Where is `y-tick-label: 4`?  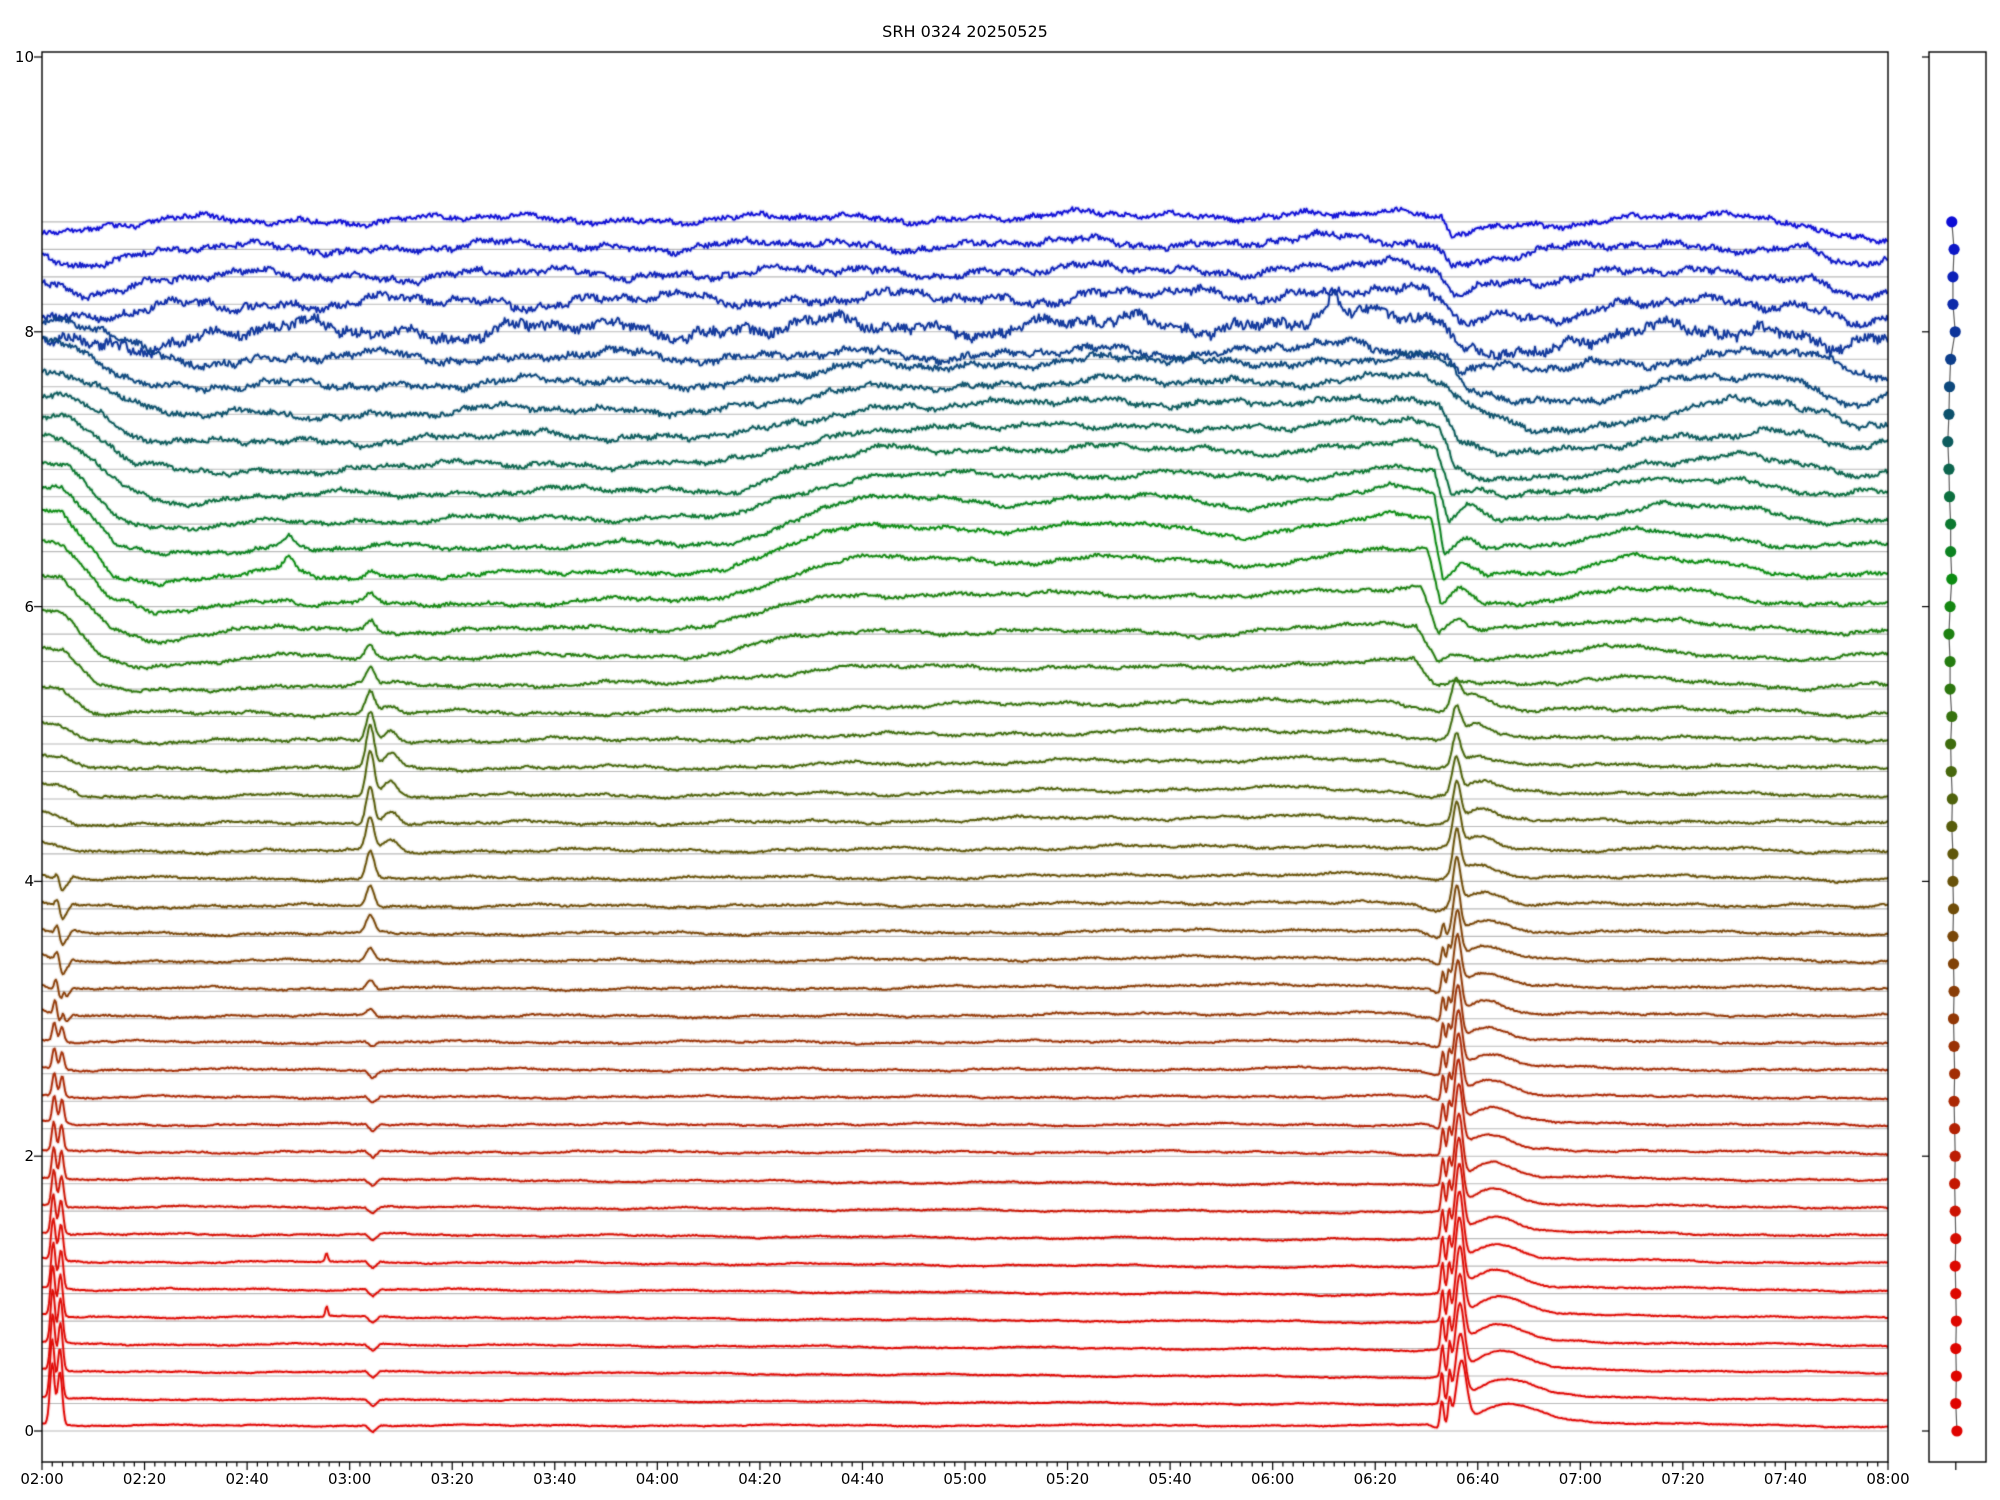 y-tick-label: 4 is located at coordinates (29, 881).